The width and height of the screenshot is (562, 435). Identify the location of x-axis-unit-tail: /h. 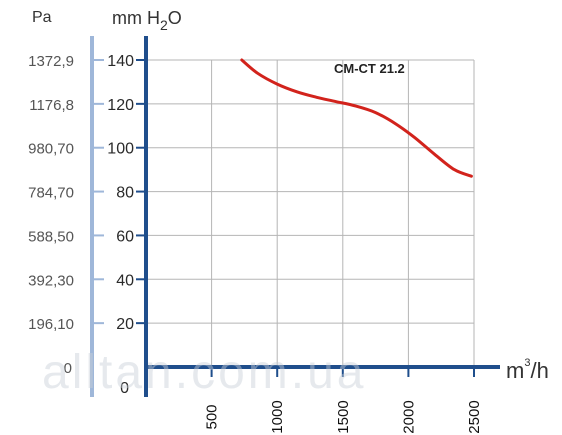
(539, 370).